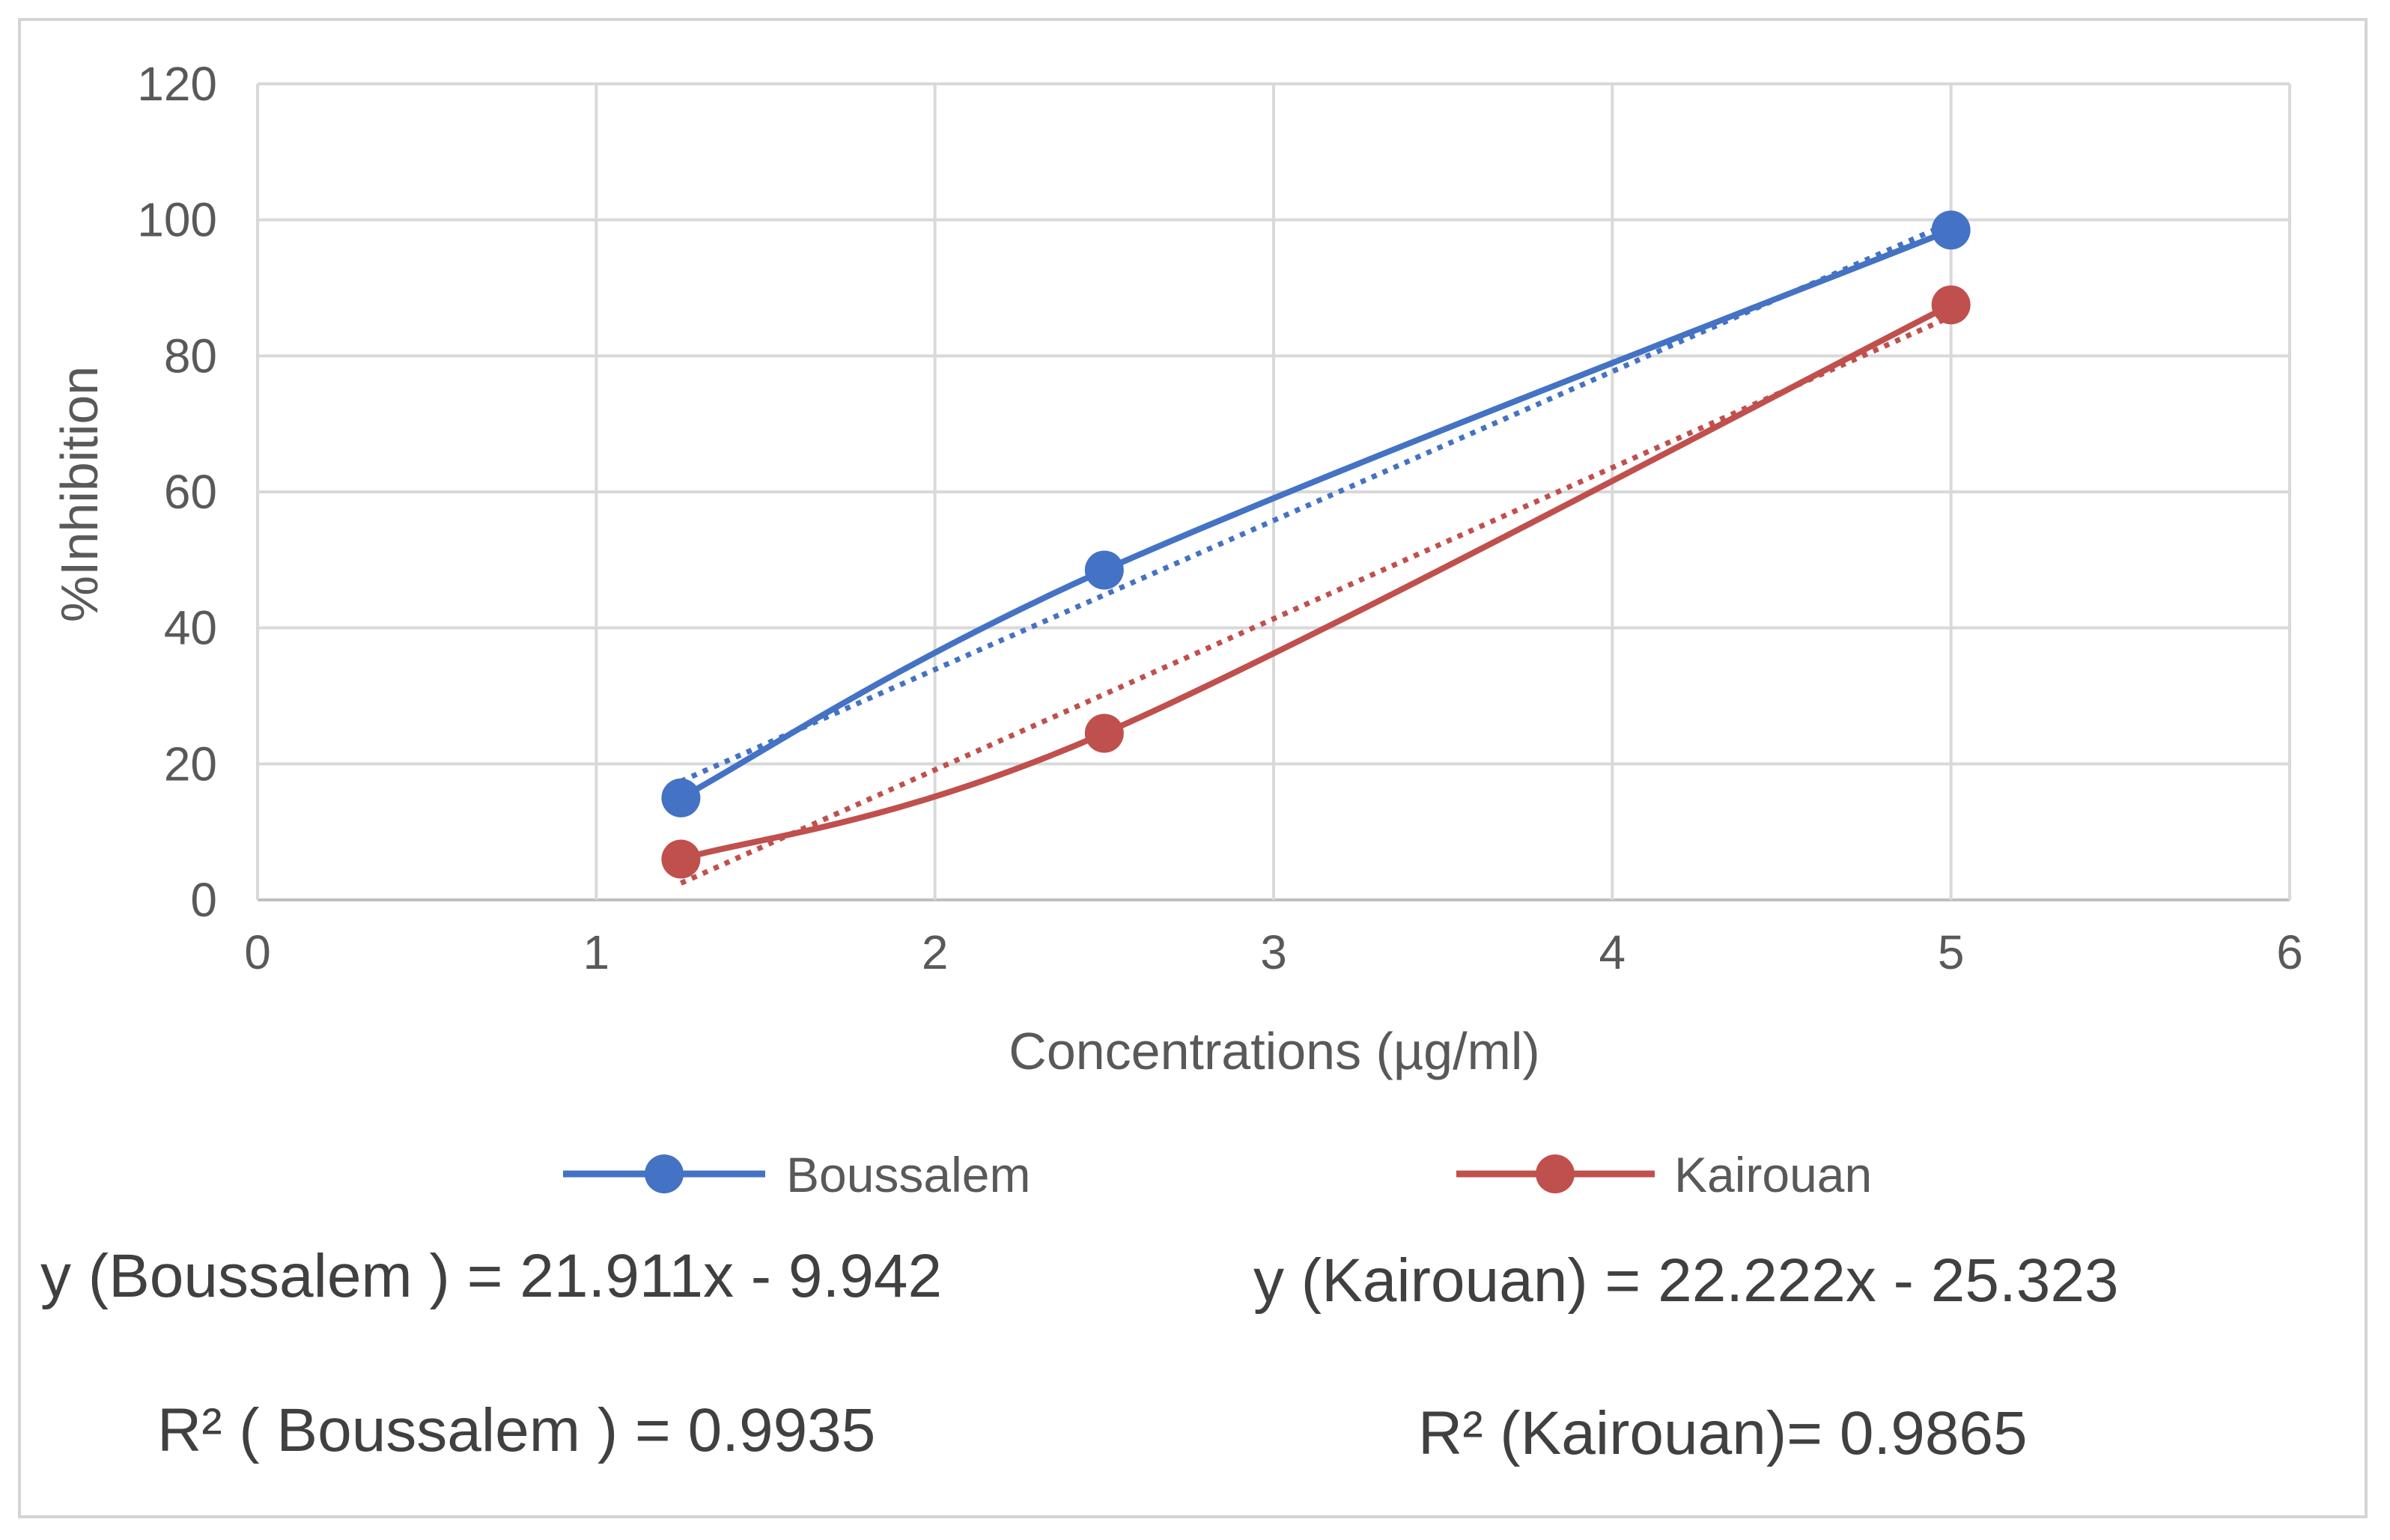  What do you see at coordinates (191, 628) in the screenshot?
I see `y-tick-label: 40` at bounding box center [191, 628].